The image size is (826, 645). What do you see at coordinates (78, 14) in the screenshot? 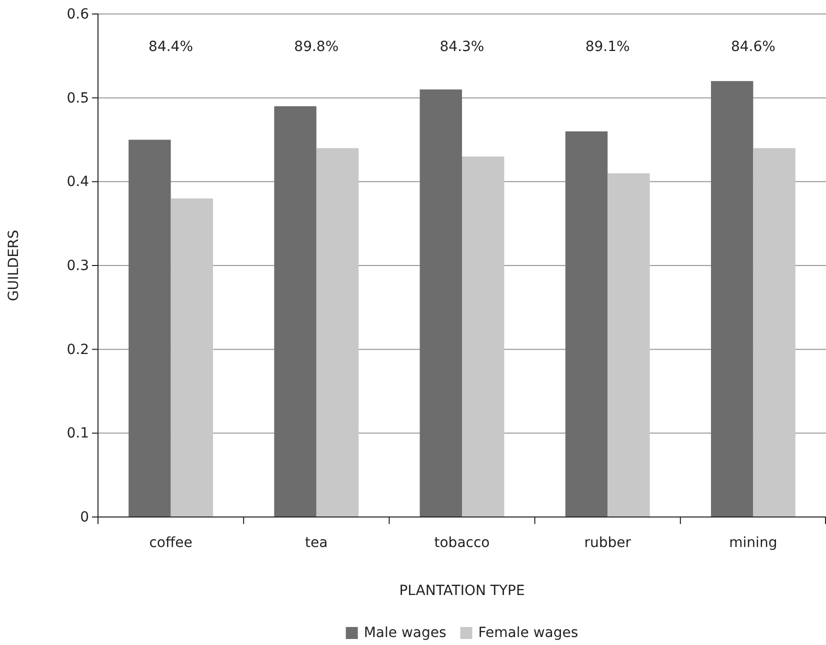
I see `y-tick-label: 0.6` at bounding box center [78, 14].